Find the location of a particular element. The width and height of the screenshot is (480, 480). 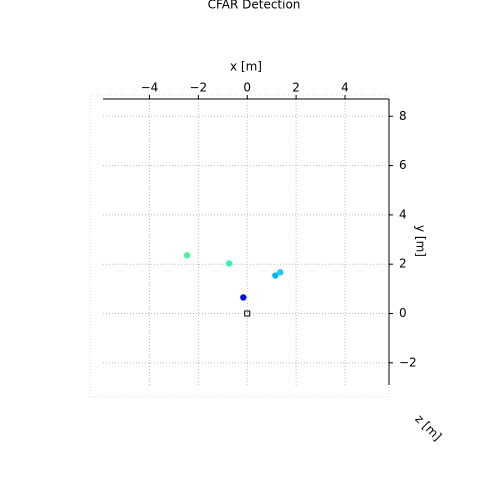

x-tick-label: 2 is located at coordinates (296, 88).